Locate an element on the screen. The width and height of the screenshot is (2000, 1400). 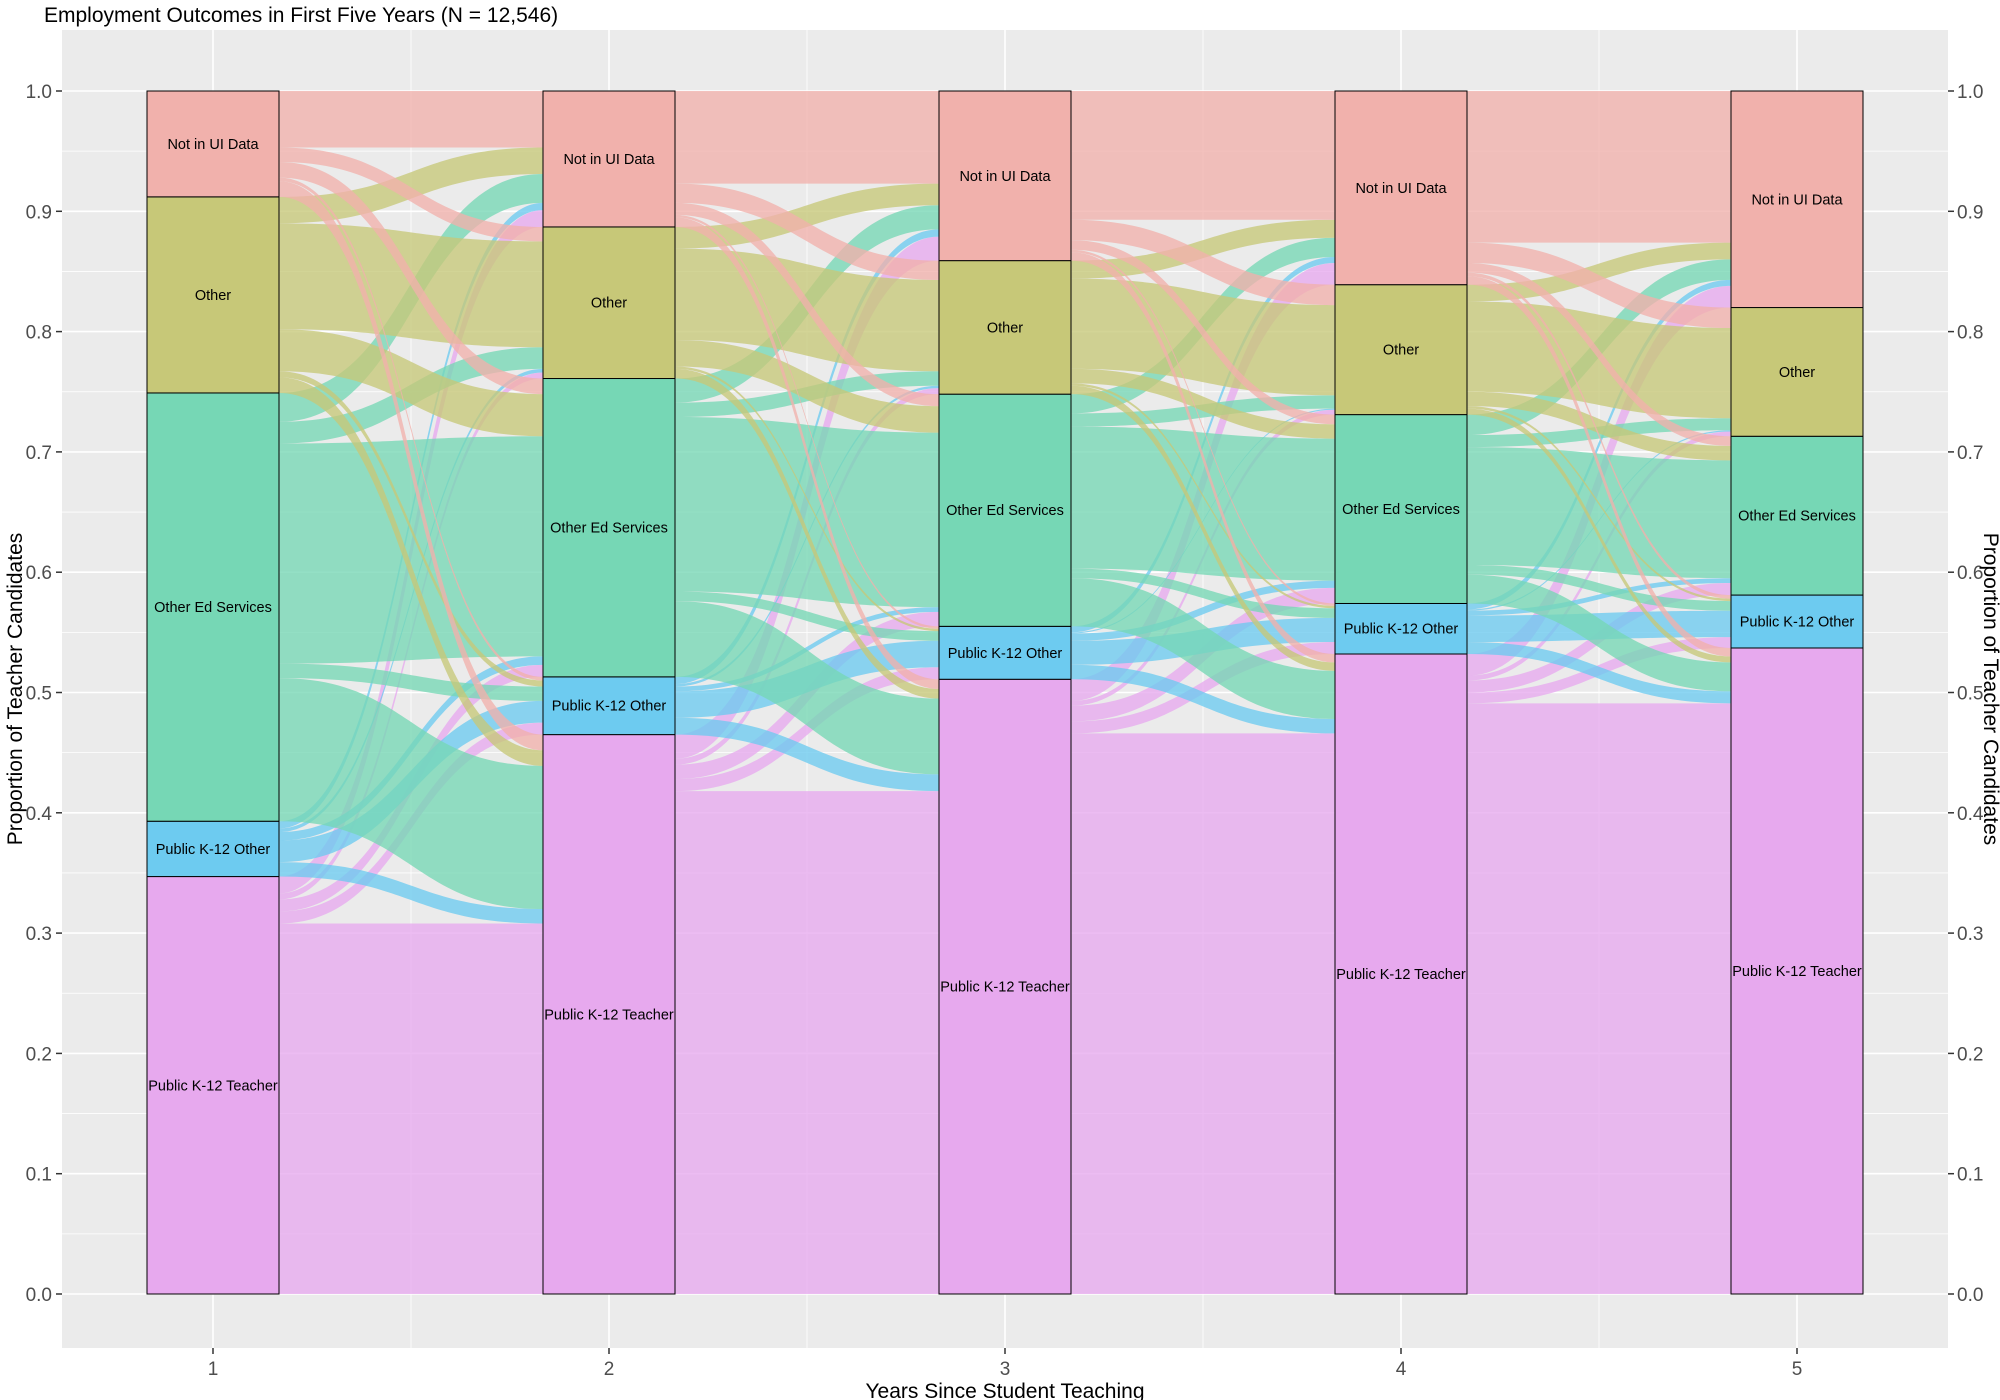
y-tick-label-left: 0.9 is located at coordinates (39, 212).